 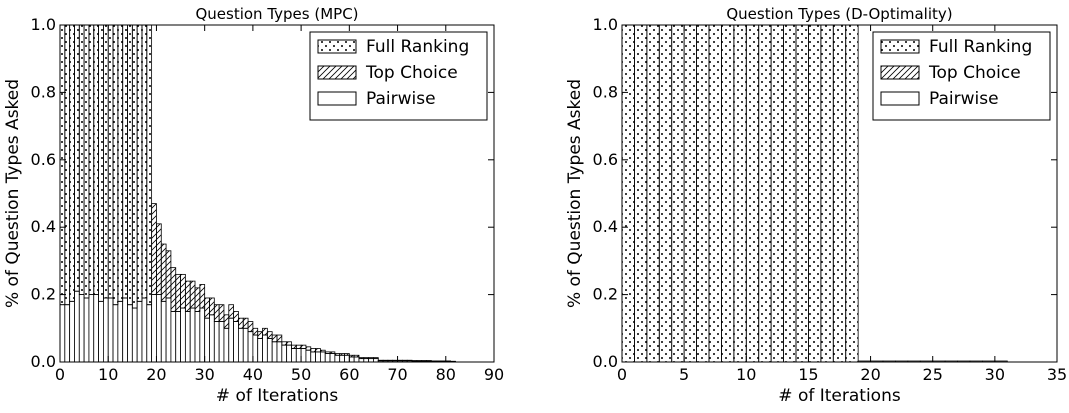 What do you see at coordinates (1057, 374) in the screenshot?
I see `chart2-xtick-label: 35` at bounding box center [1057, 374].